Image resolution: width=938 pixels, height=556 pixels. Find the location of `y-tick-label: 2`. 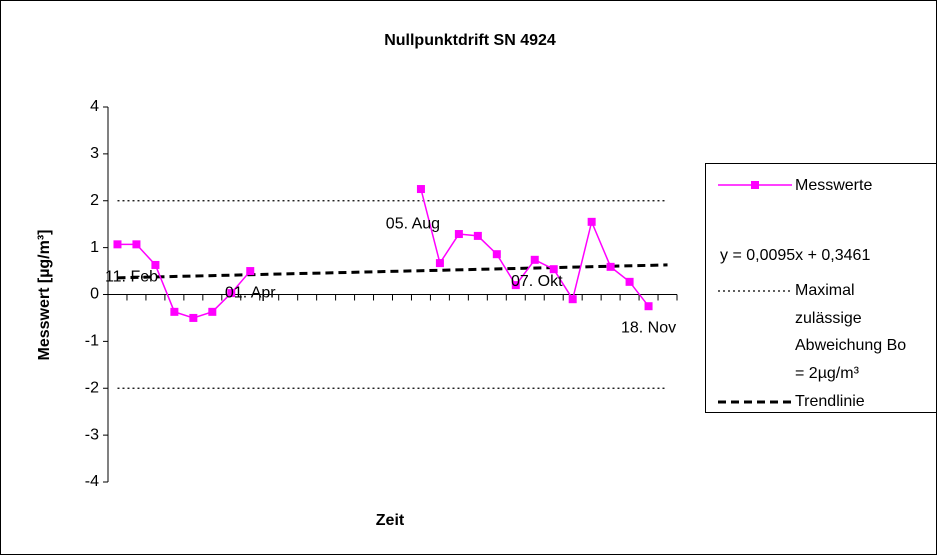

y-tick-label: 2 is located at coordinates (94, 200).